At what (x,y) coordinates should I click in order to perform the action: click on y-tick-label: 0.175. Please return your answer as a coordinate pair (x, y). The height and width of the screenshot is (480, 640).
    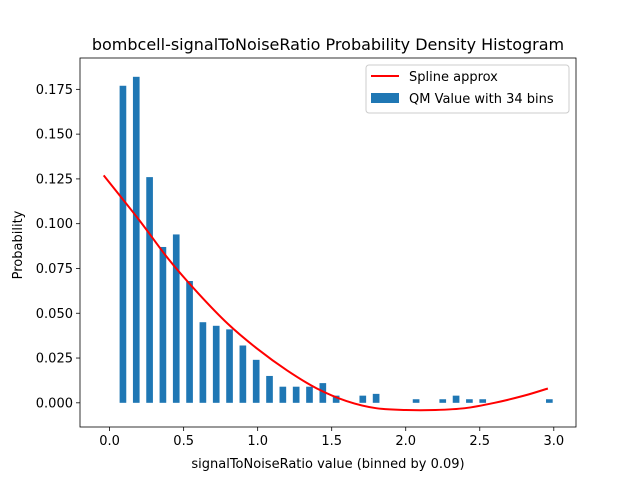
    Looking at the image, I should click on (54, 90).